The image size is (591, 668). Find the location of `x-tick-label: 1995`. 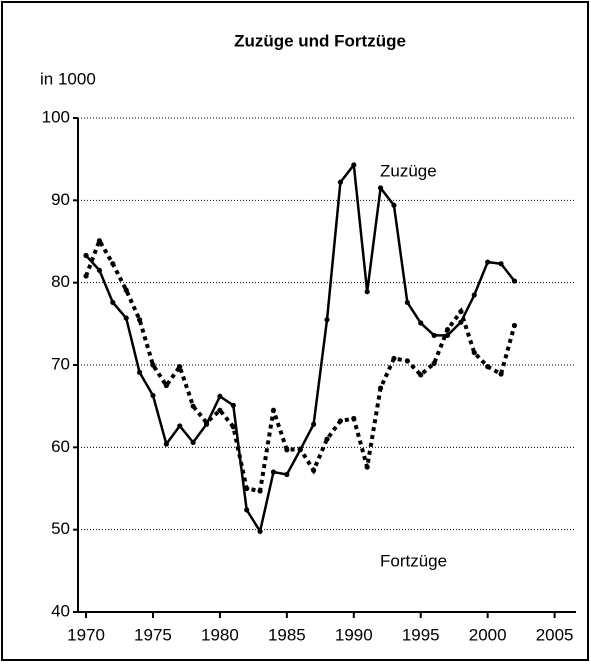

x-tick-label: 1995 is located at coordinates (421, 634).